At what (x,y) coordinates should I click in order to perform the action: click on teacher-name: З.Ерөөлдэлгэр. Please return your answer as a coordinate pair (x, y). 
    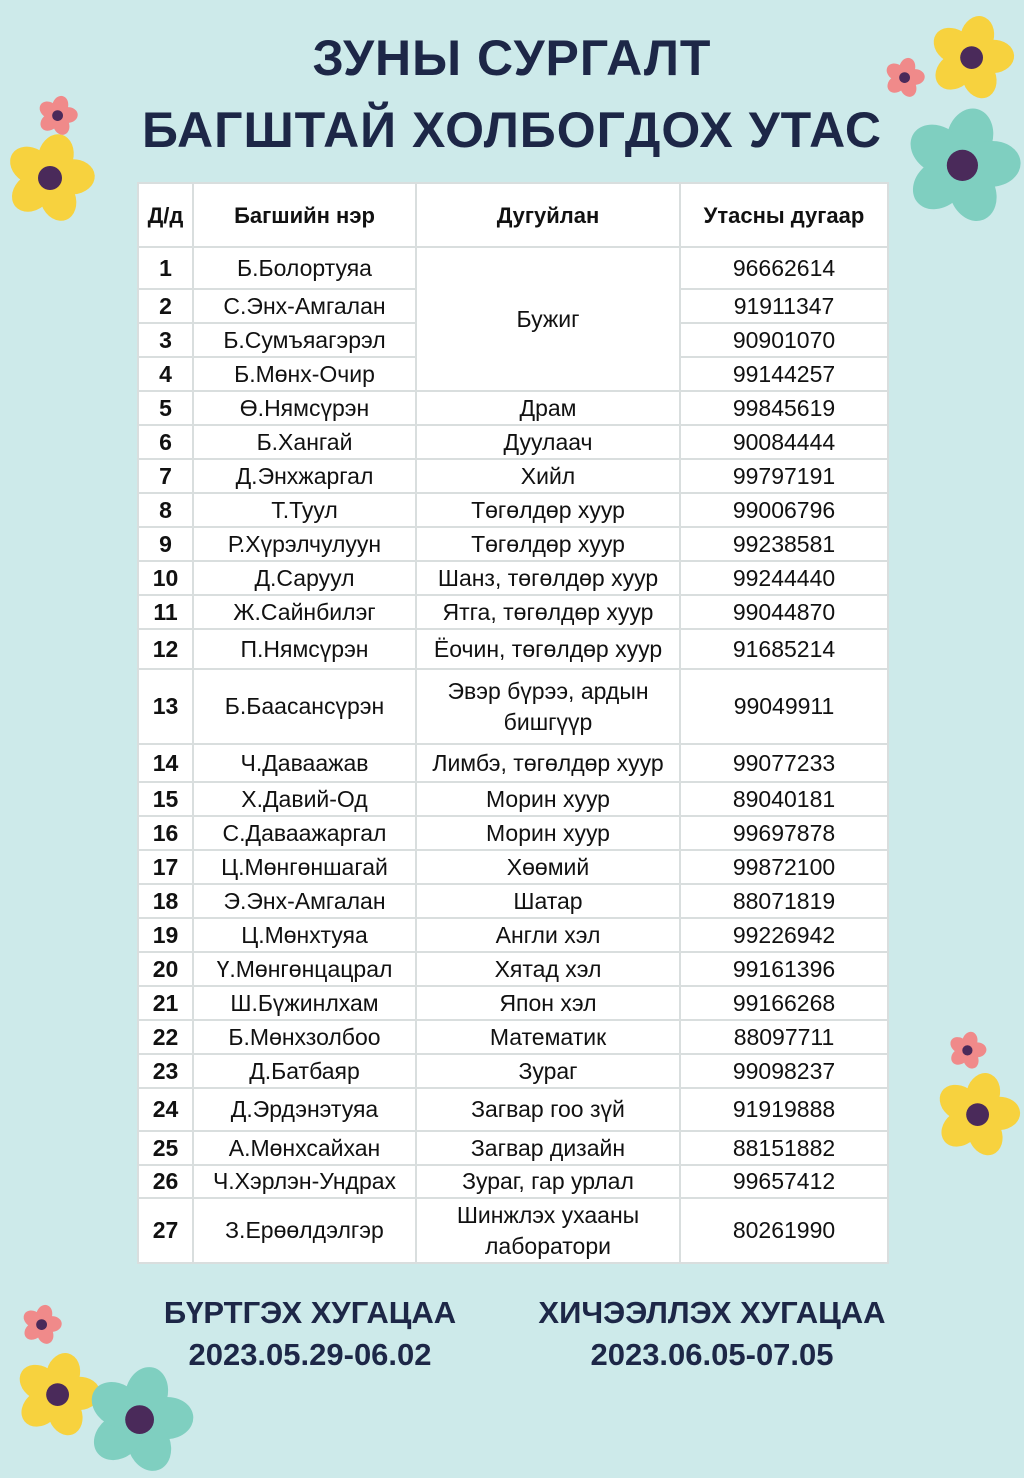
    Looking at the image, I should click on (304, 1230).